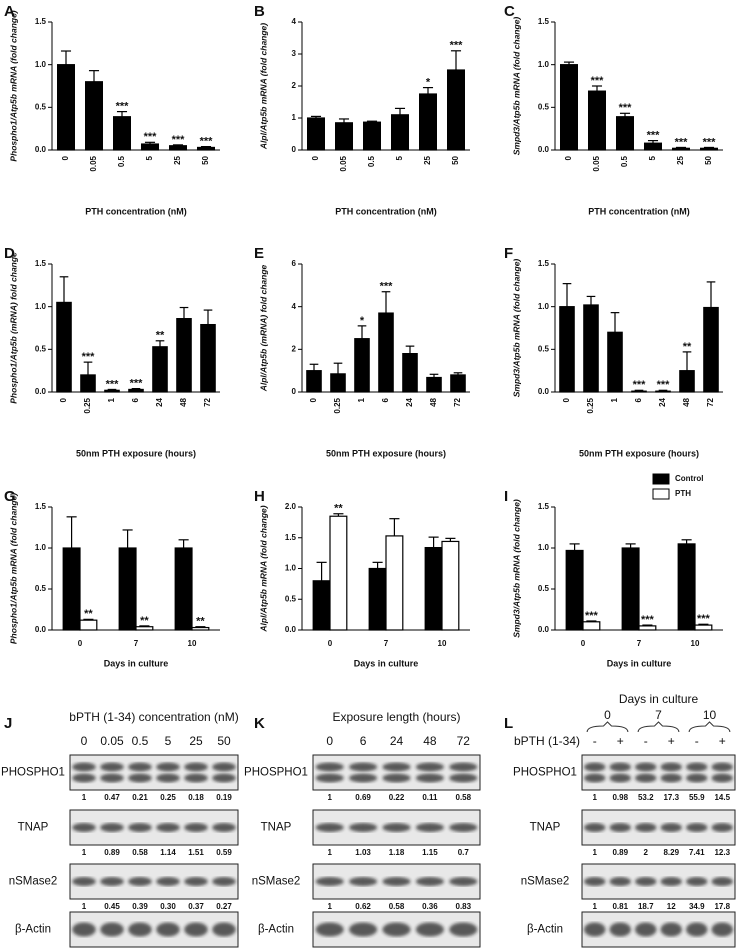  Describe the element at coordinates (686, 401) in the screenshot. I see `x-tick-label: 48` at that location.